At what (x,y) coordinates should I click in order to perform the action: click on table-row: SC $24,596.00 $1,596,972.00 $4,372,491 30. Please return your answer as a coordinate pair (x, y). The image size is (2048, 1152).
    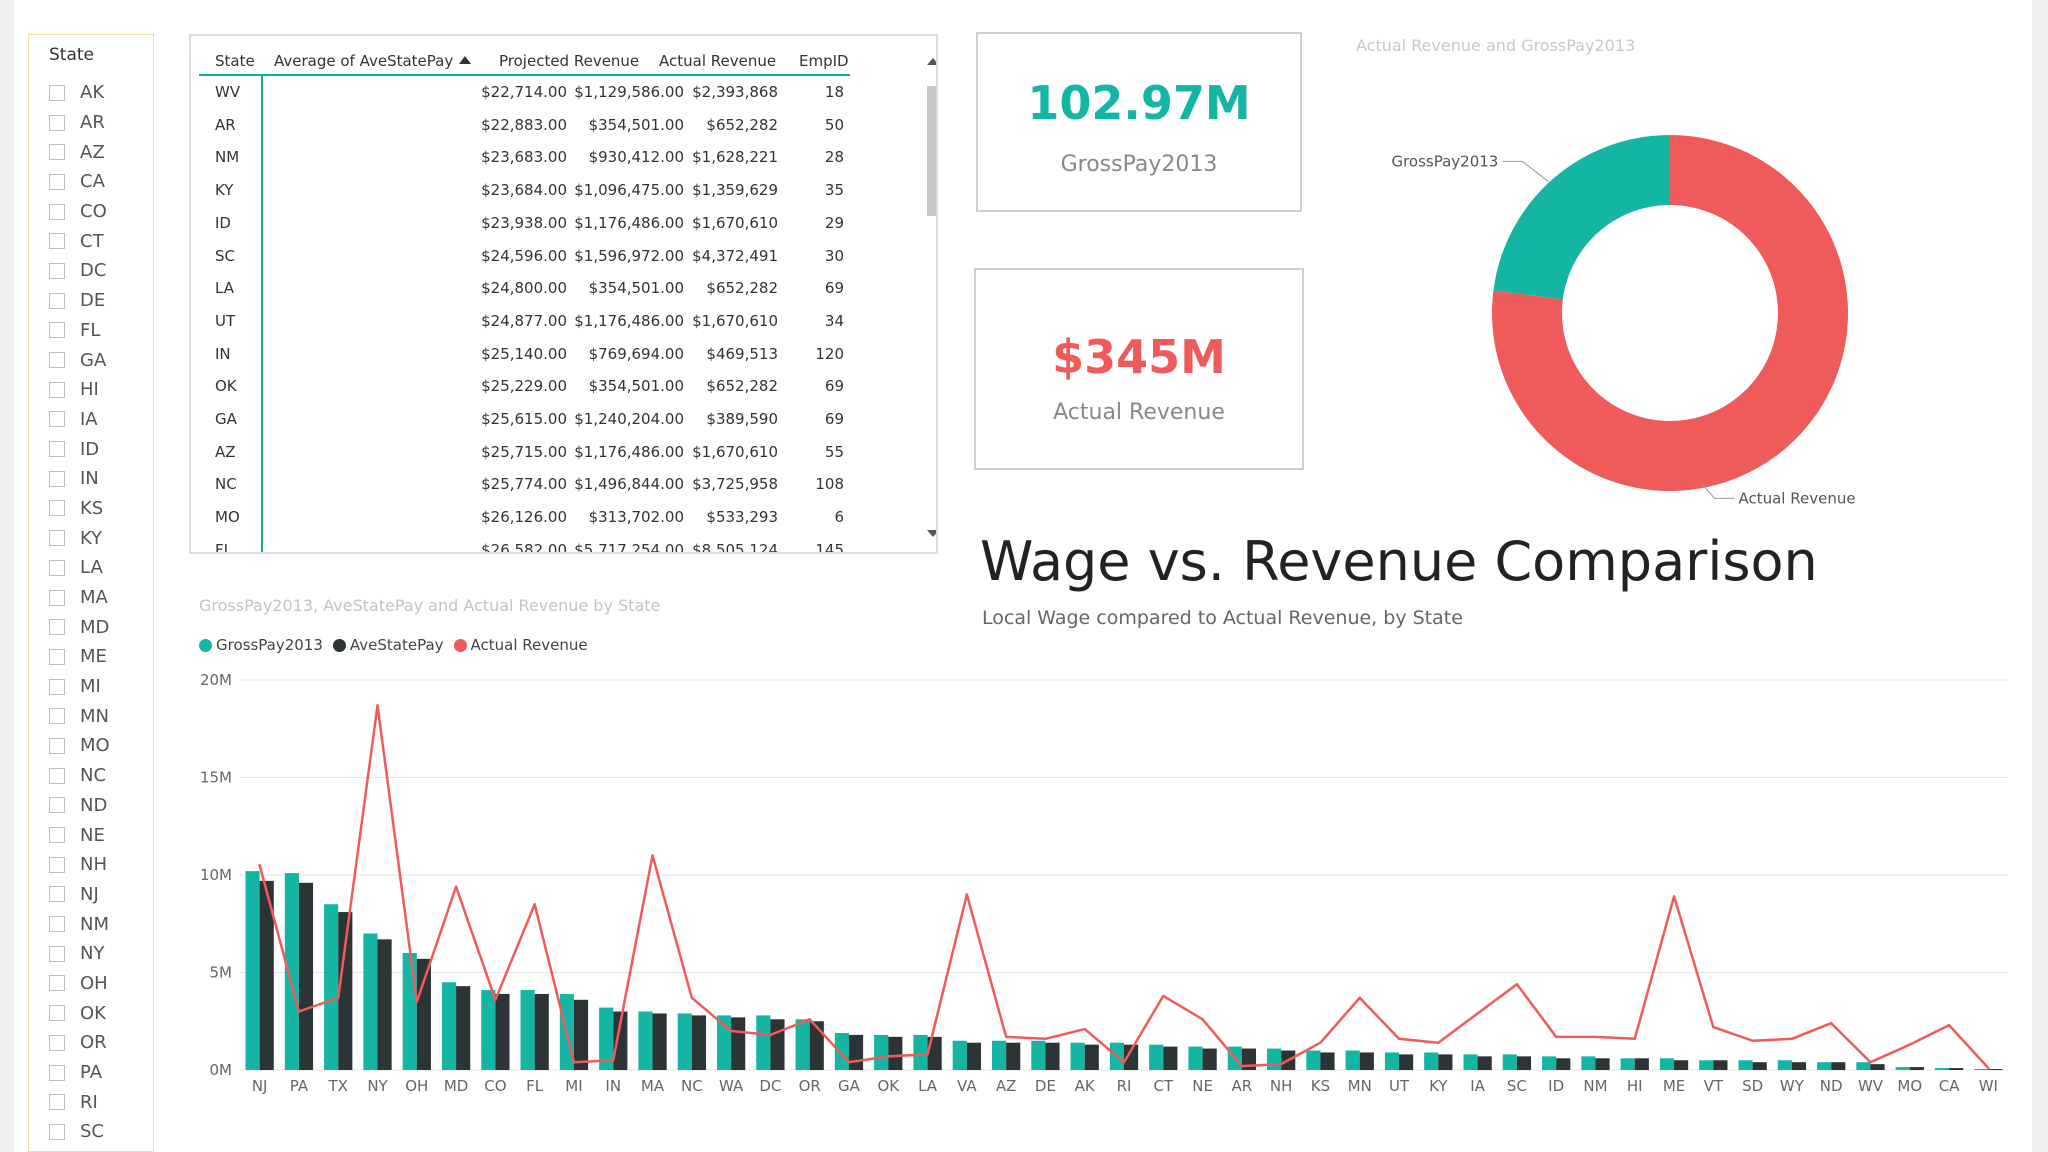
    Looking at the image, I should click on (524, 256).